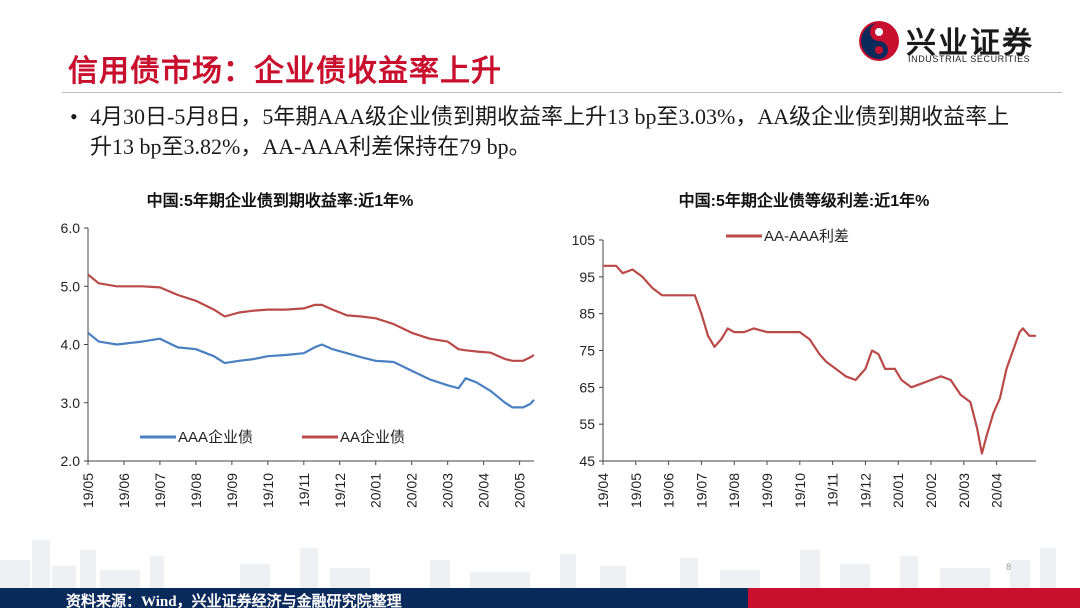 The height and width of the screenshot is (611, 1080). I want to click on y-tick-label: 85, so click(587, 314).